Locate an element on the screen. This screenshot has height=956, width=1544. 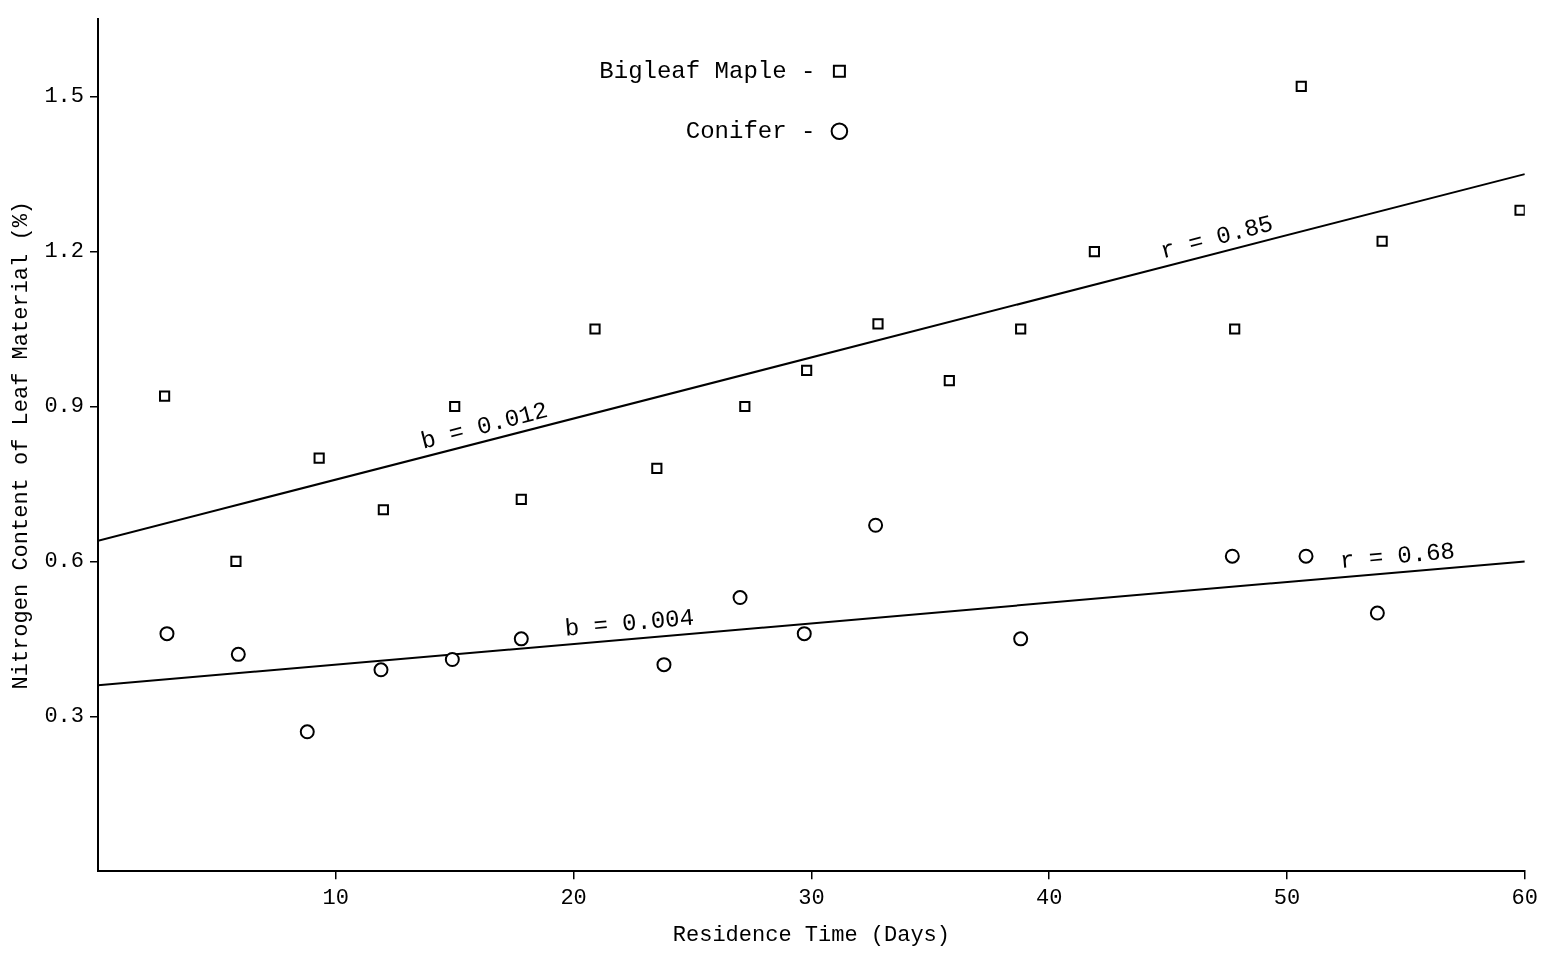
y-tick-label: 0.9 is located at coordinates (64, 407).